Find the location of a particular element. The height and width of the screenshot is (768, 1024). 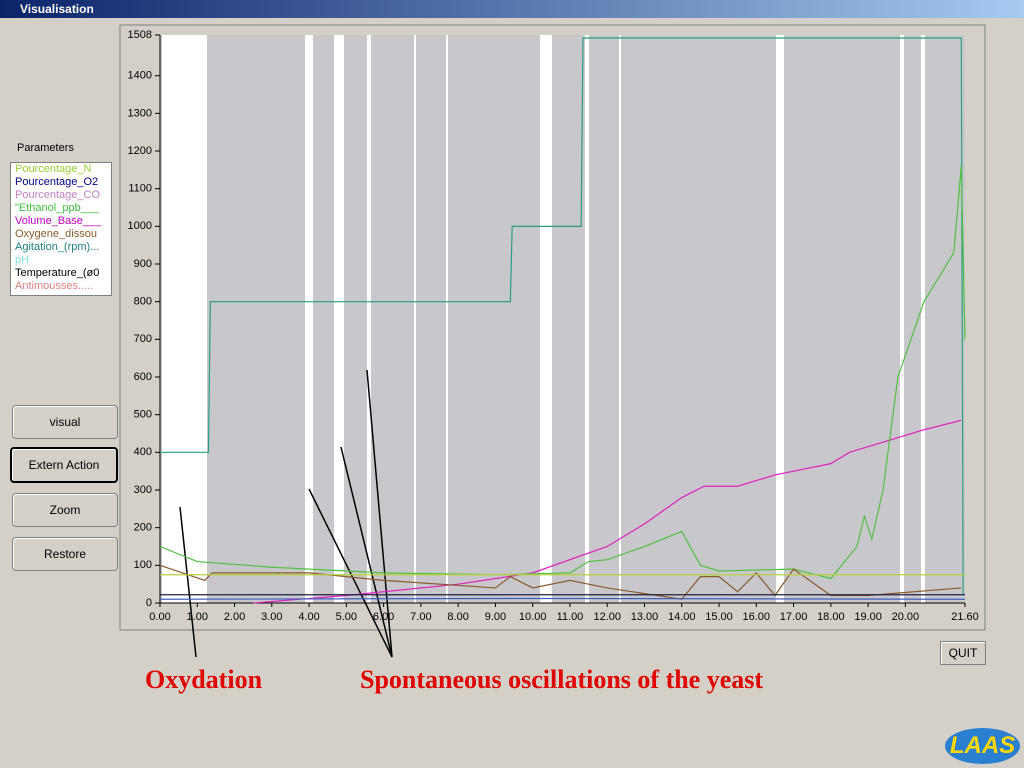

y-tick-label: 100 is located at coordinates (143, 565).